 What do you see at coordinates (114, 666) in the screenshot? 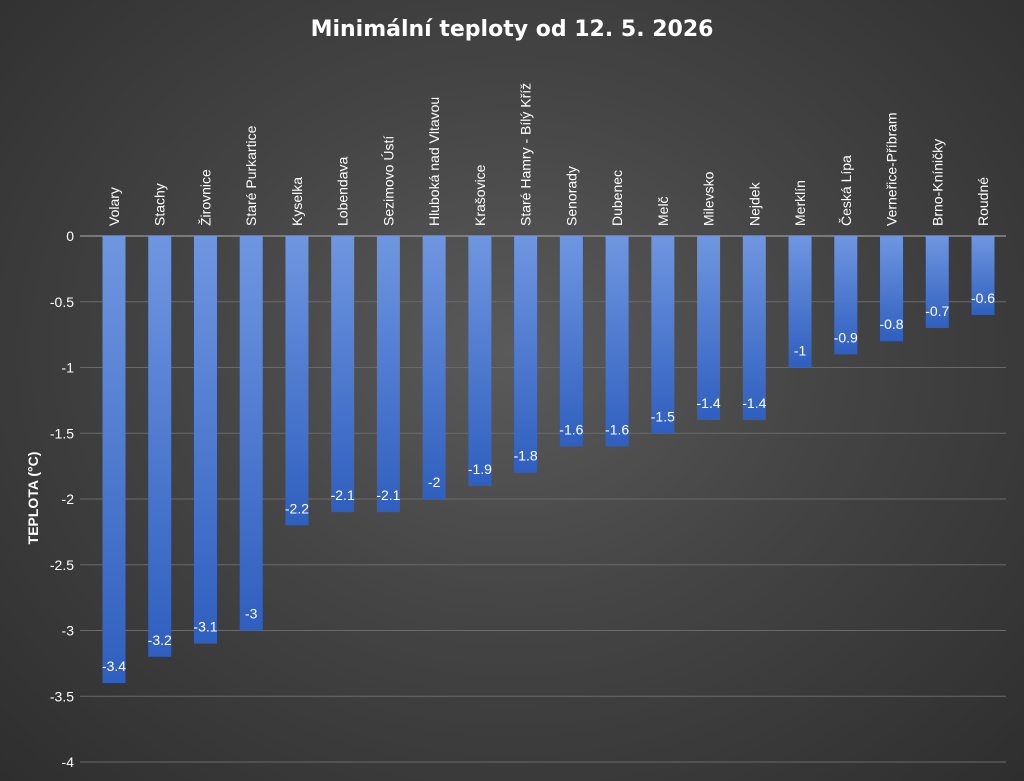
I see `data-label: -3.4` at bounding box center [114, 666].